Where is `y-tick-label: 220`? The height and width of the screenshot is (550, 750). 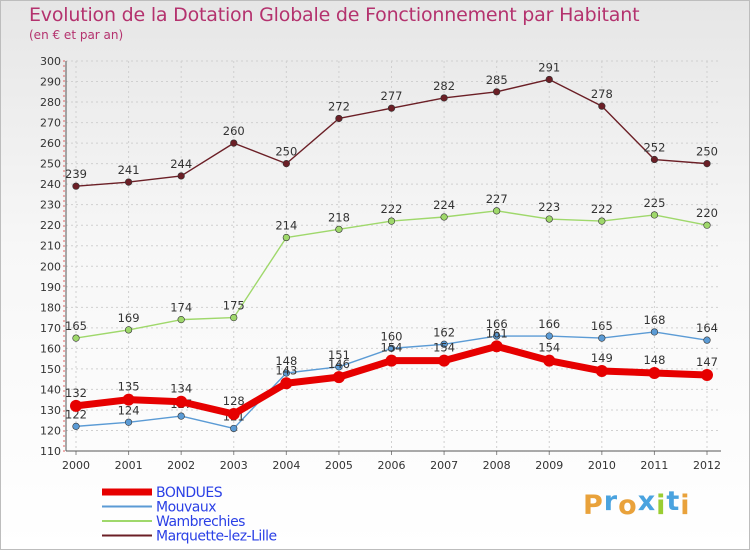 y-tick-label: 220 is located at coordinates (50, 225).